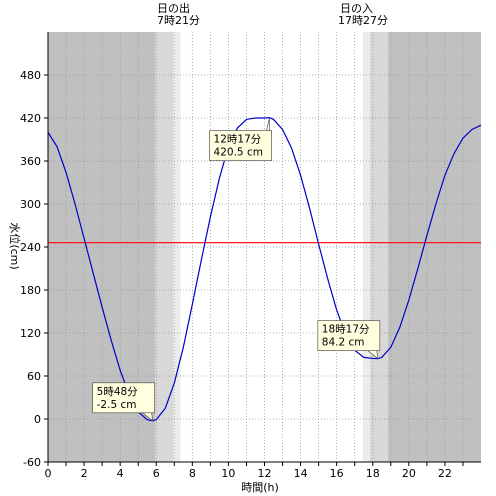  Describe the element at coordinates (37, 419) in the screenshot. I see `y-tick-label: 0` at that location.